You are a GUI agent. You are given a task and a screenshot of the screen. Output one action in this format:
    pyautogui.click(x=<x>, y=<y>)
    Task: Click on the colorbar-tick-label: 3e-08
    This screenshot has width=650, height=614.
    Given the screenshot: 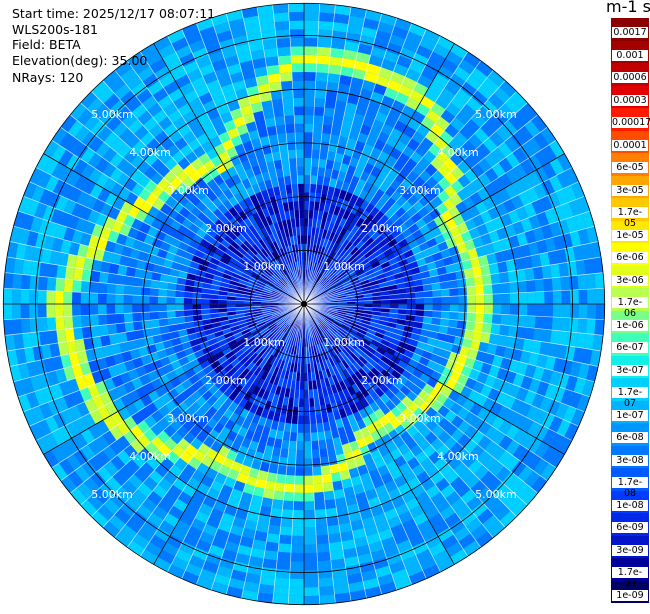 What is the action you would take?
    pyautogui.click(x=630, y=460)
    